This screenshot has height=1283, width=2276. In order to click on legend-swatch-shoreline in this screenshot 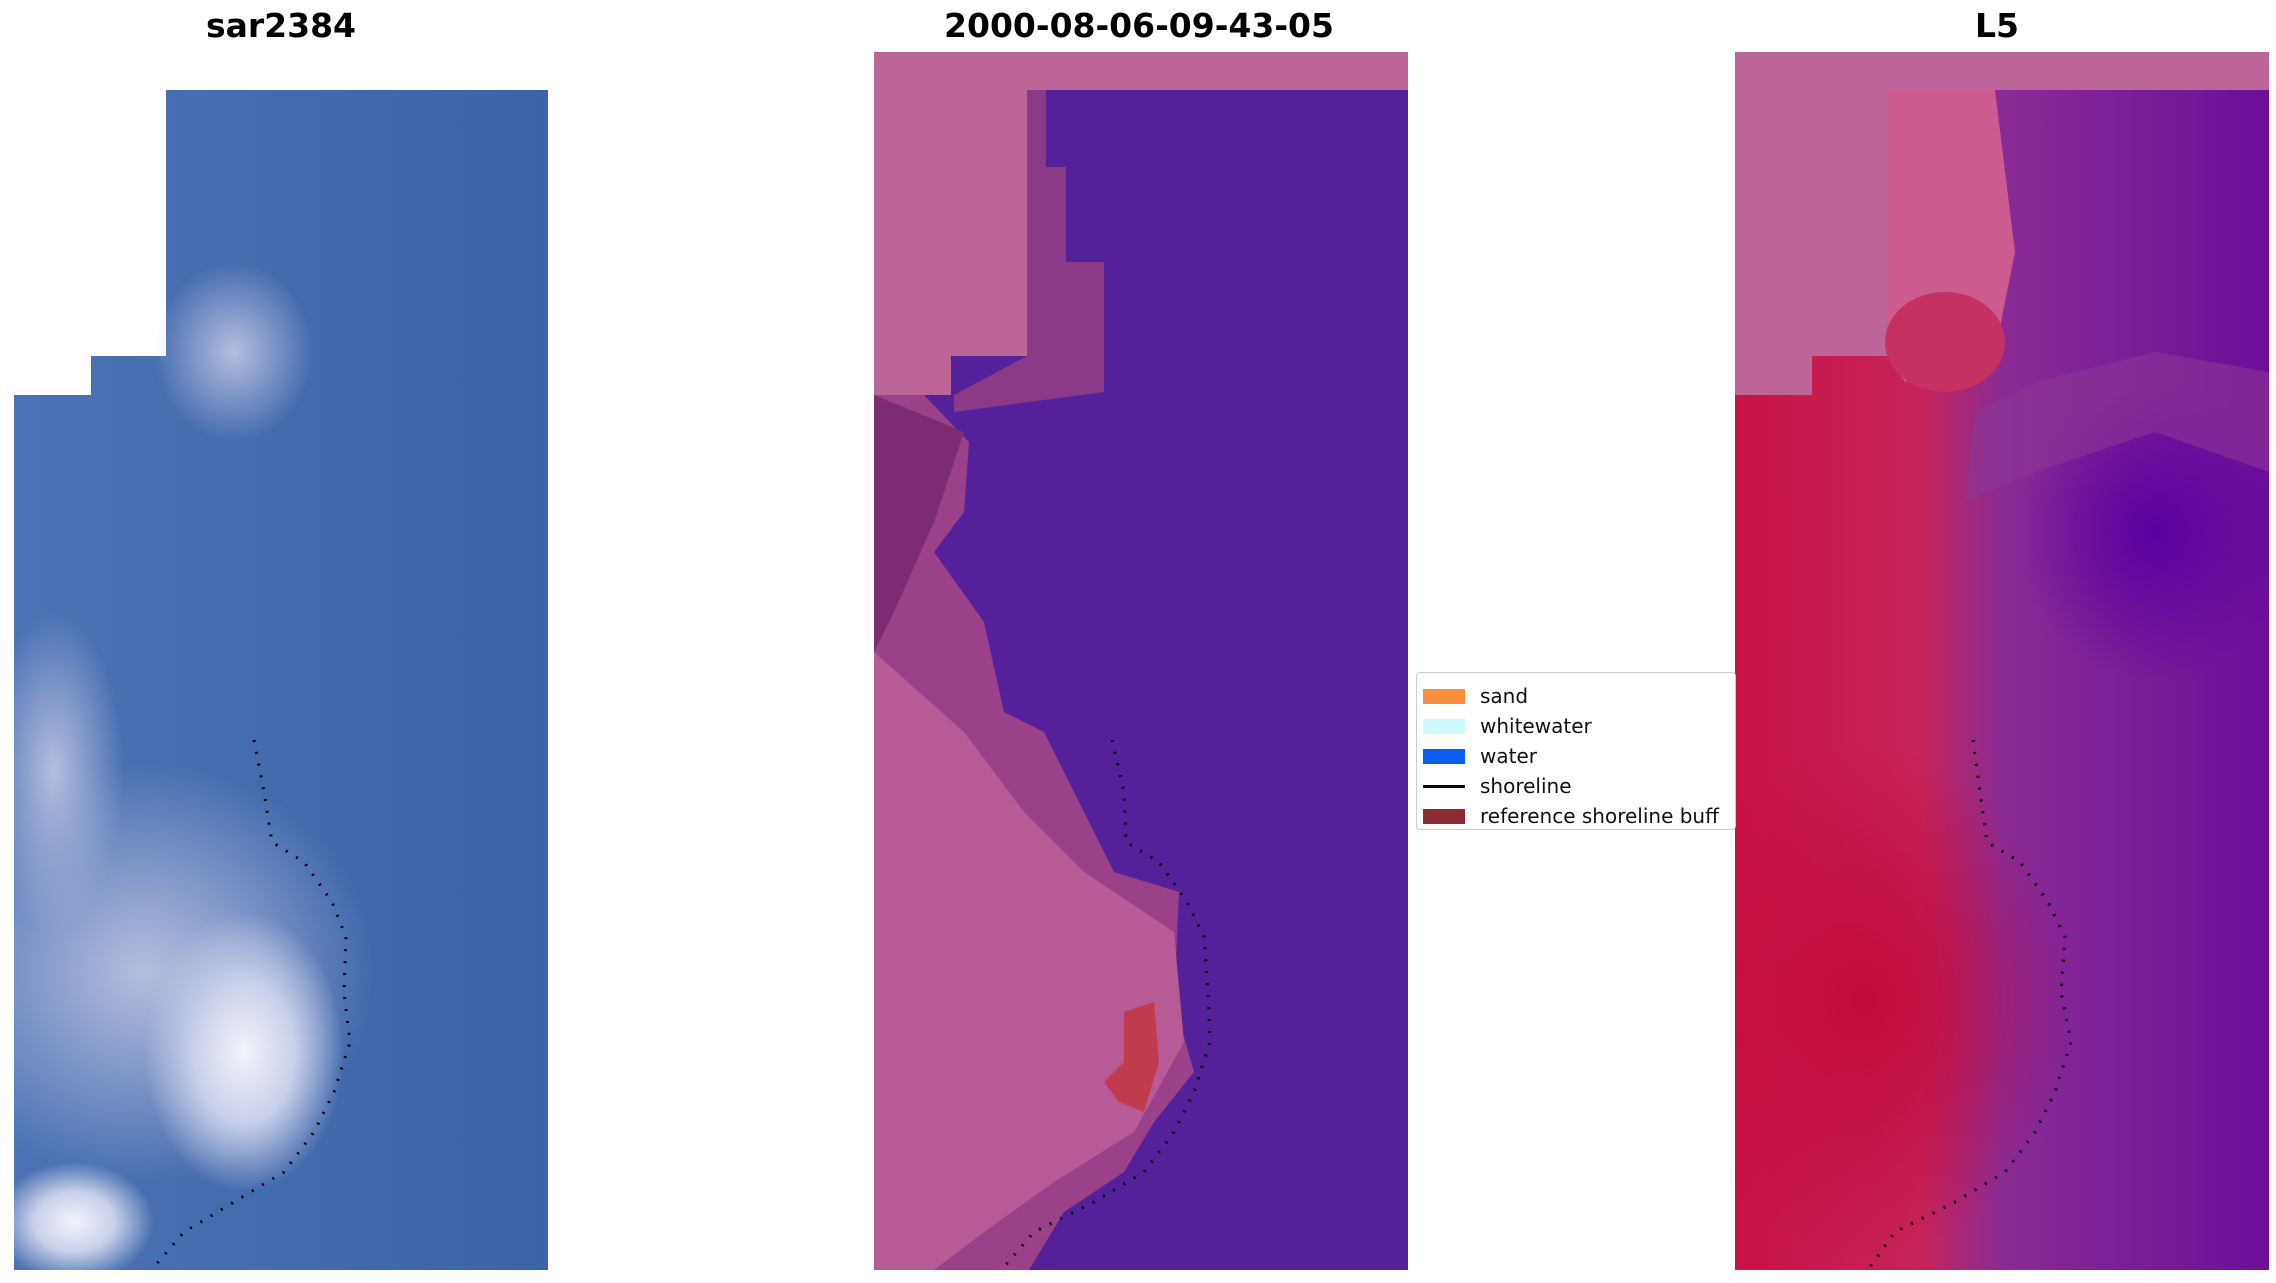, I will do `click(1444, 786)`.